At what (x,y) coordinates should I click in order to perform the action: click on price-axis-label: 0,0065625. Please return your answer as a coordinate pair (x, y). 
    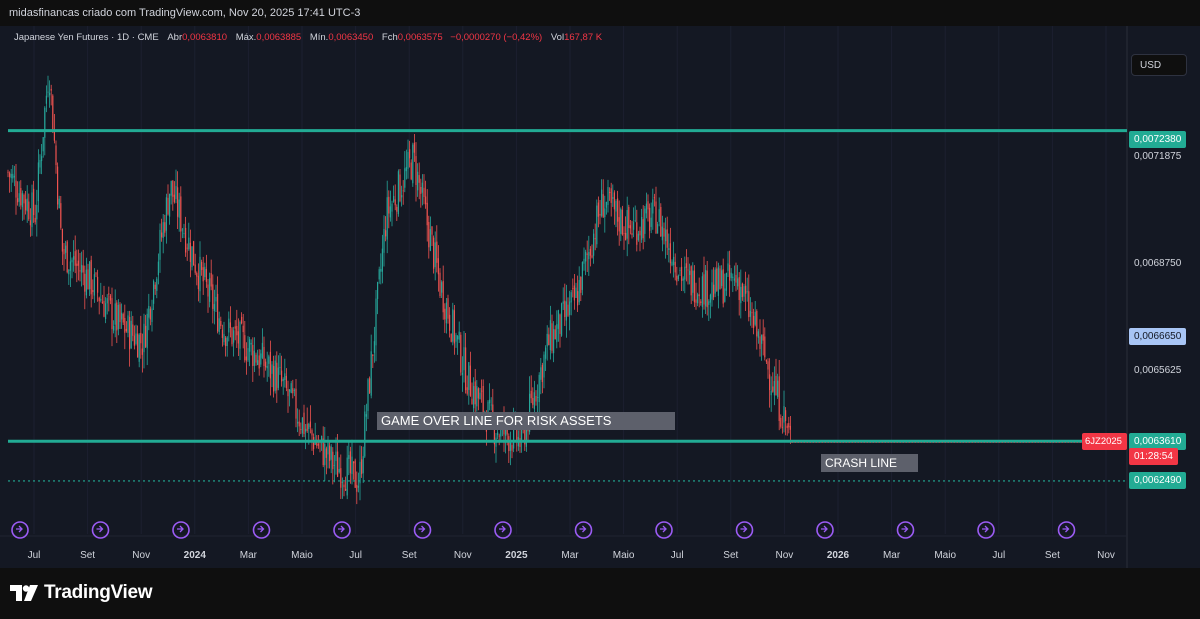
    Looking at the image, I should click on (1158, 370).